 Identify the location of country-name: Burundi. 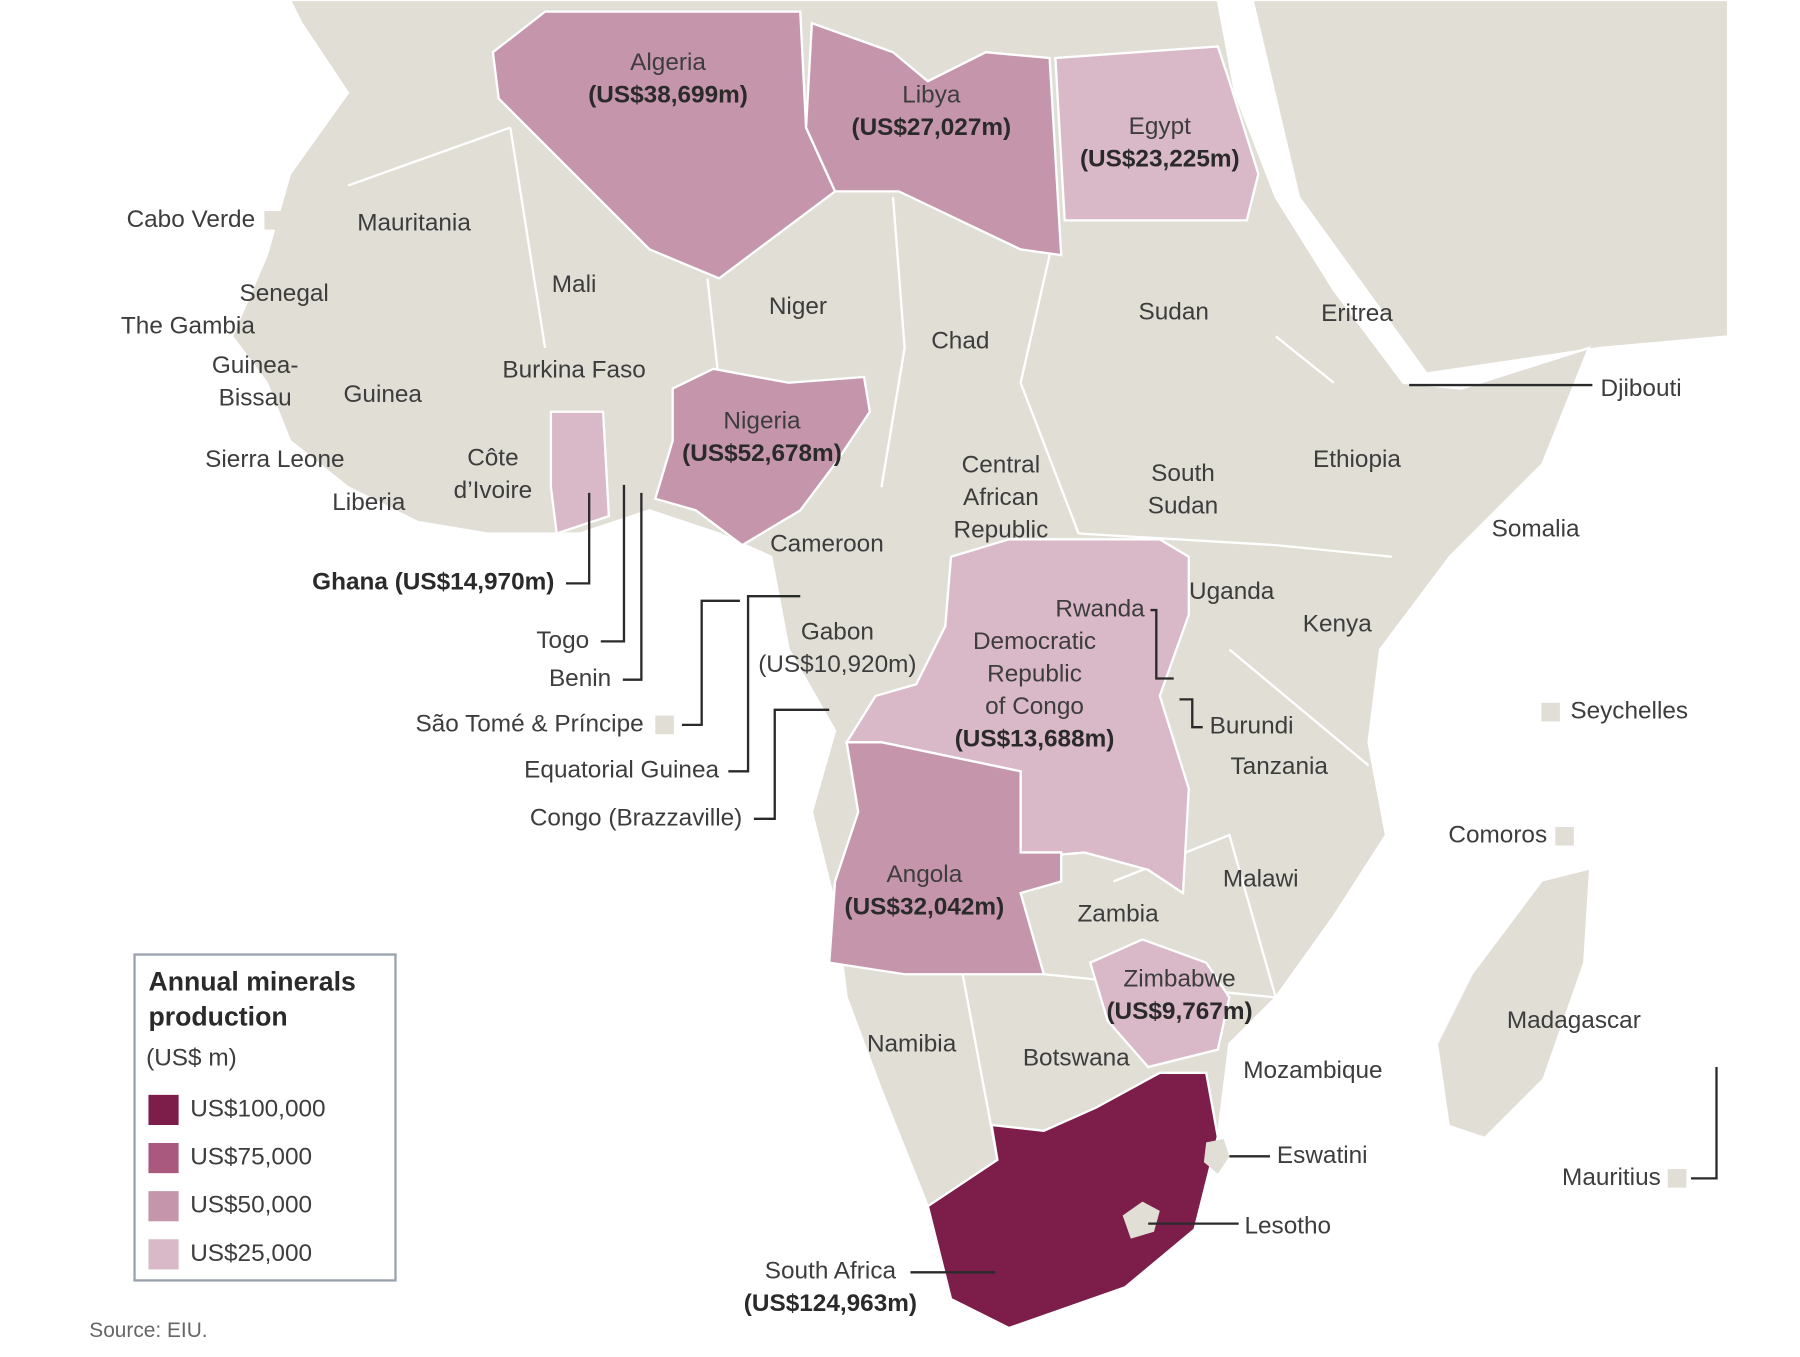
(1252, 726).